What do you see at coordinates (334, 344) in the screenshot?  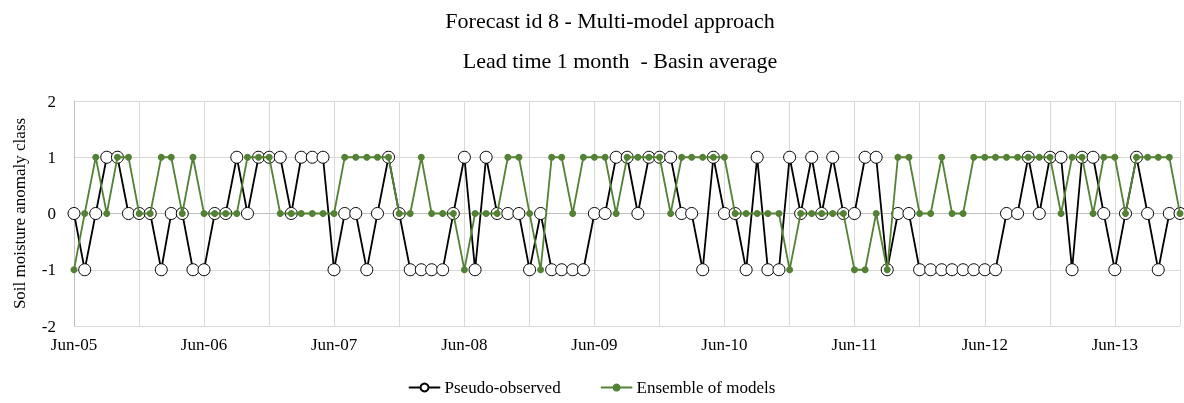 I see `x-tick-label: Jun-07` at bounding box center [334, 344].